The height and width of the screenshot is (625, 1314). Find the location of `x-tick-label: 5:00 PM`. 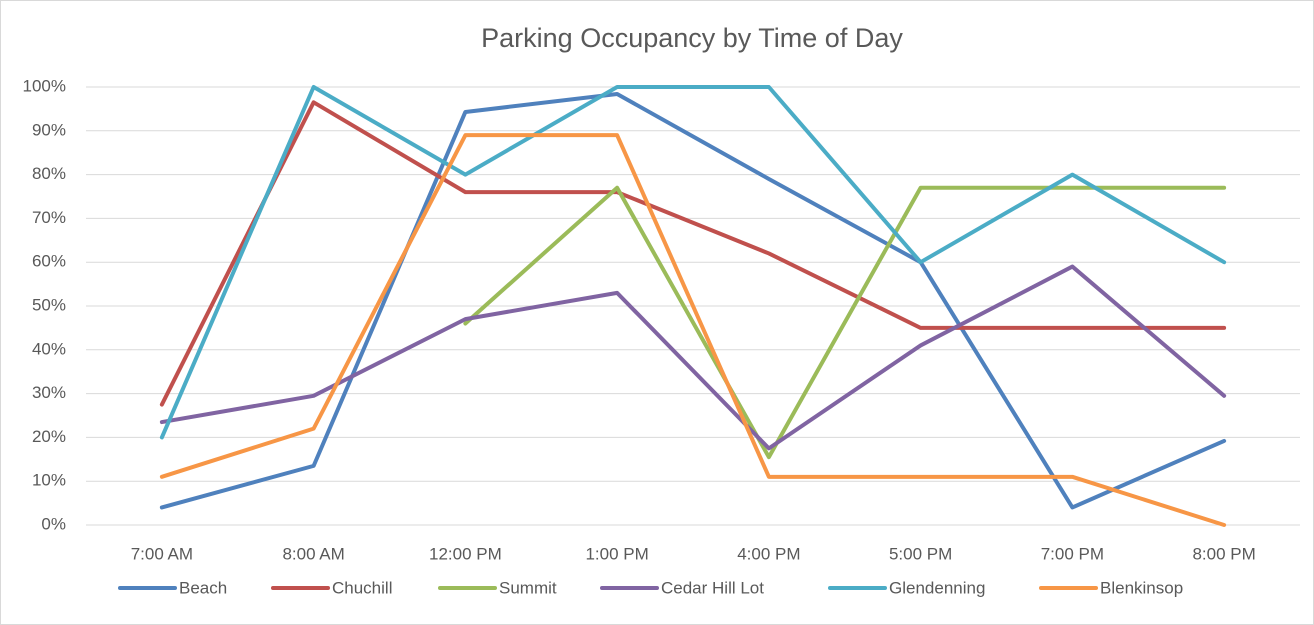

x-tick-label: 5:00 PM is located at coordinates (920, 553).